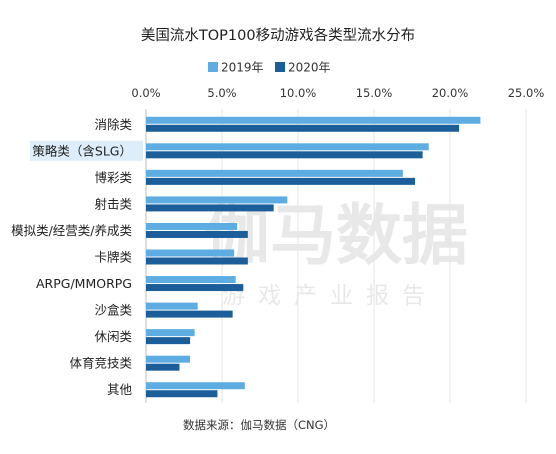 The height and width of the screenshot is (454, 556). Describe the element at coordinates (242, 68) in the screenshot. I see `legend-label: 2019年` at that location.